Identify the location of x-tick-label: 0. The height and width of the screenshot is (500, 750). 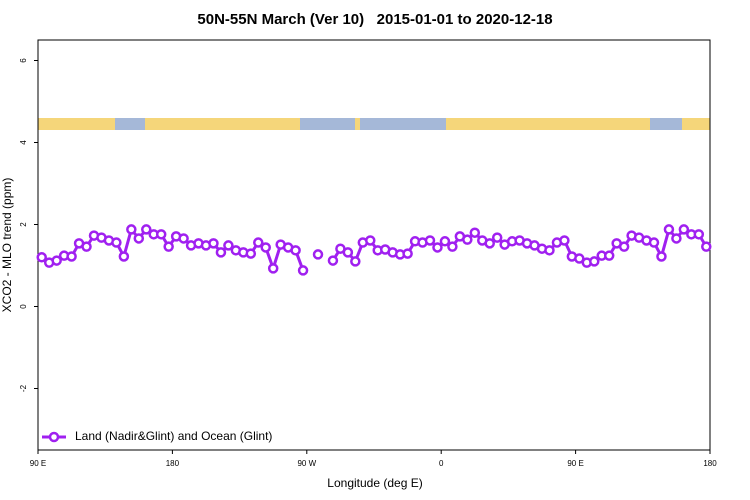
(441, 463).